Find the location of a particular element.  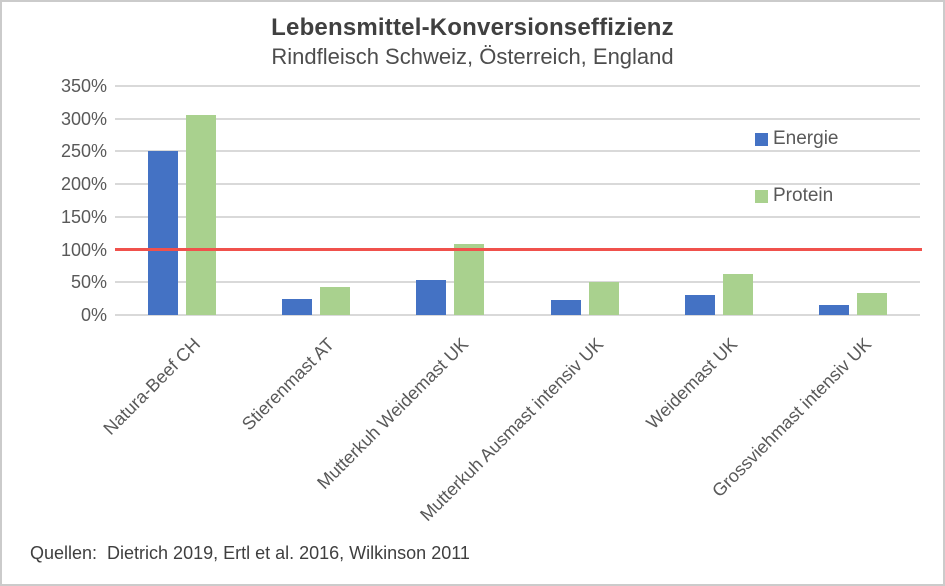

y-axis-tick-label: 150% is located at coordinates (83, 216).